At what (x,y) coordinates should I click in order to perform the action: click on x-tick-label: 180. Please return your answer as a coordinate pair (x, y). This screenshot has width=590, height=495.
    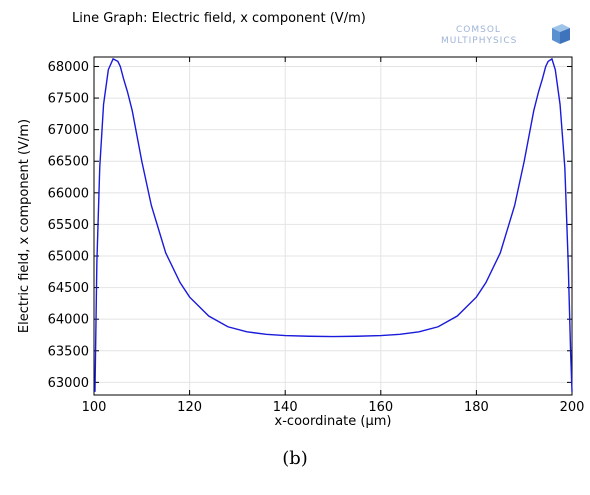
    Looking at the image, I should click on (476, 407).